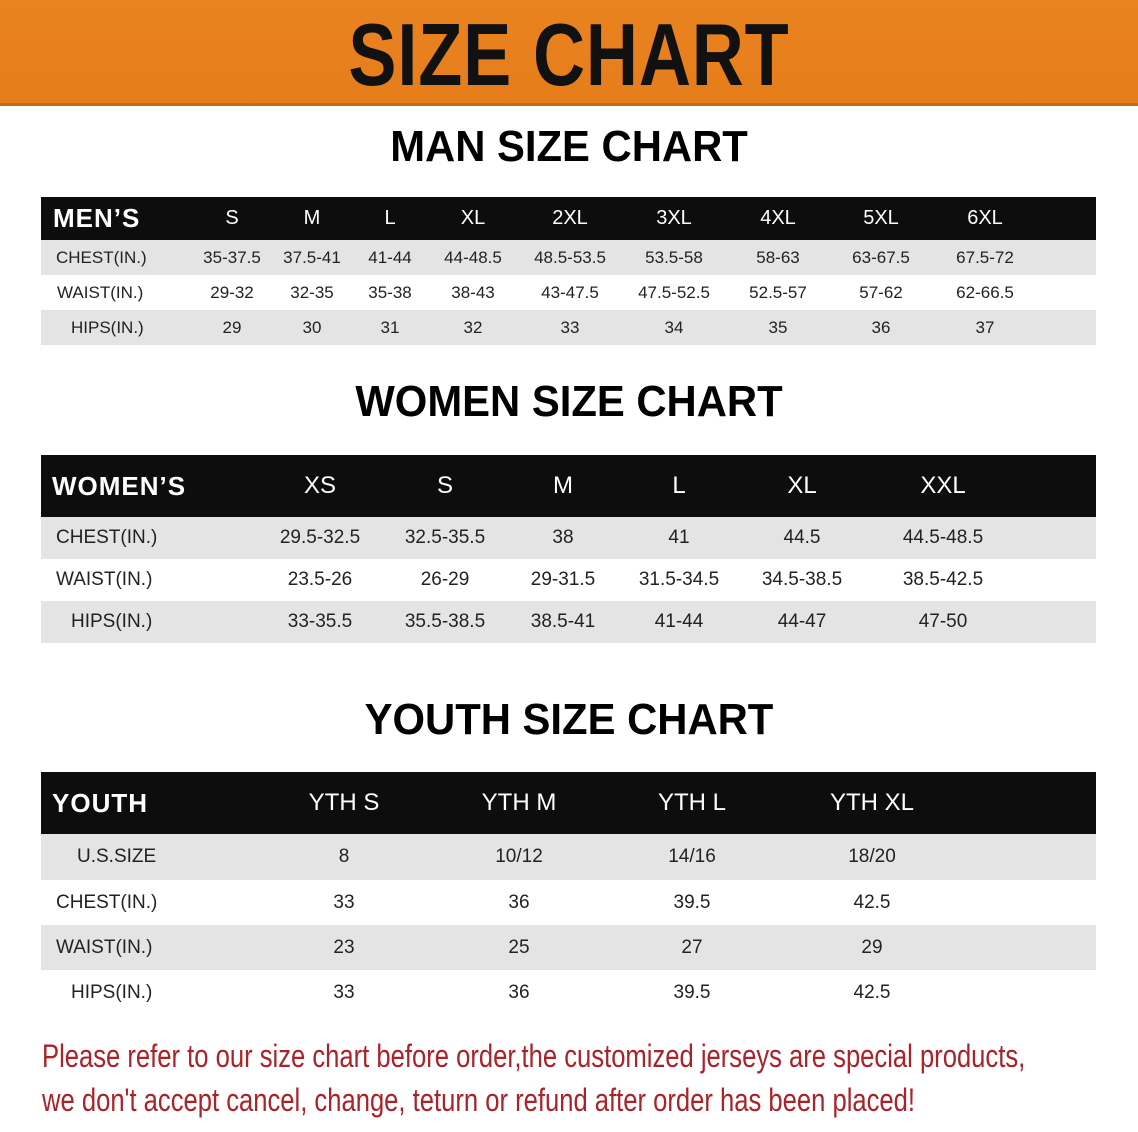 Image resolution: width=1138 pixels, height=1132 pixels. What do you see at coordinates (568, 857) in the screenshot?
I see `table-row: U.S.SIZE 8 10/12 14/16 18/20` at bounding box center [568, 857].